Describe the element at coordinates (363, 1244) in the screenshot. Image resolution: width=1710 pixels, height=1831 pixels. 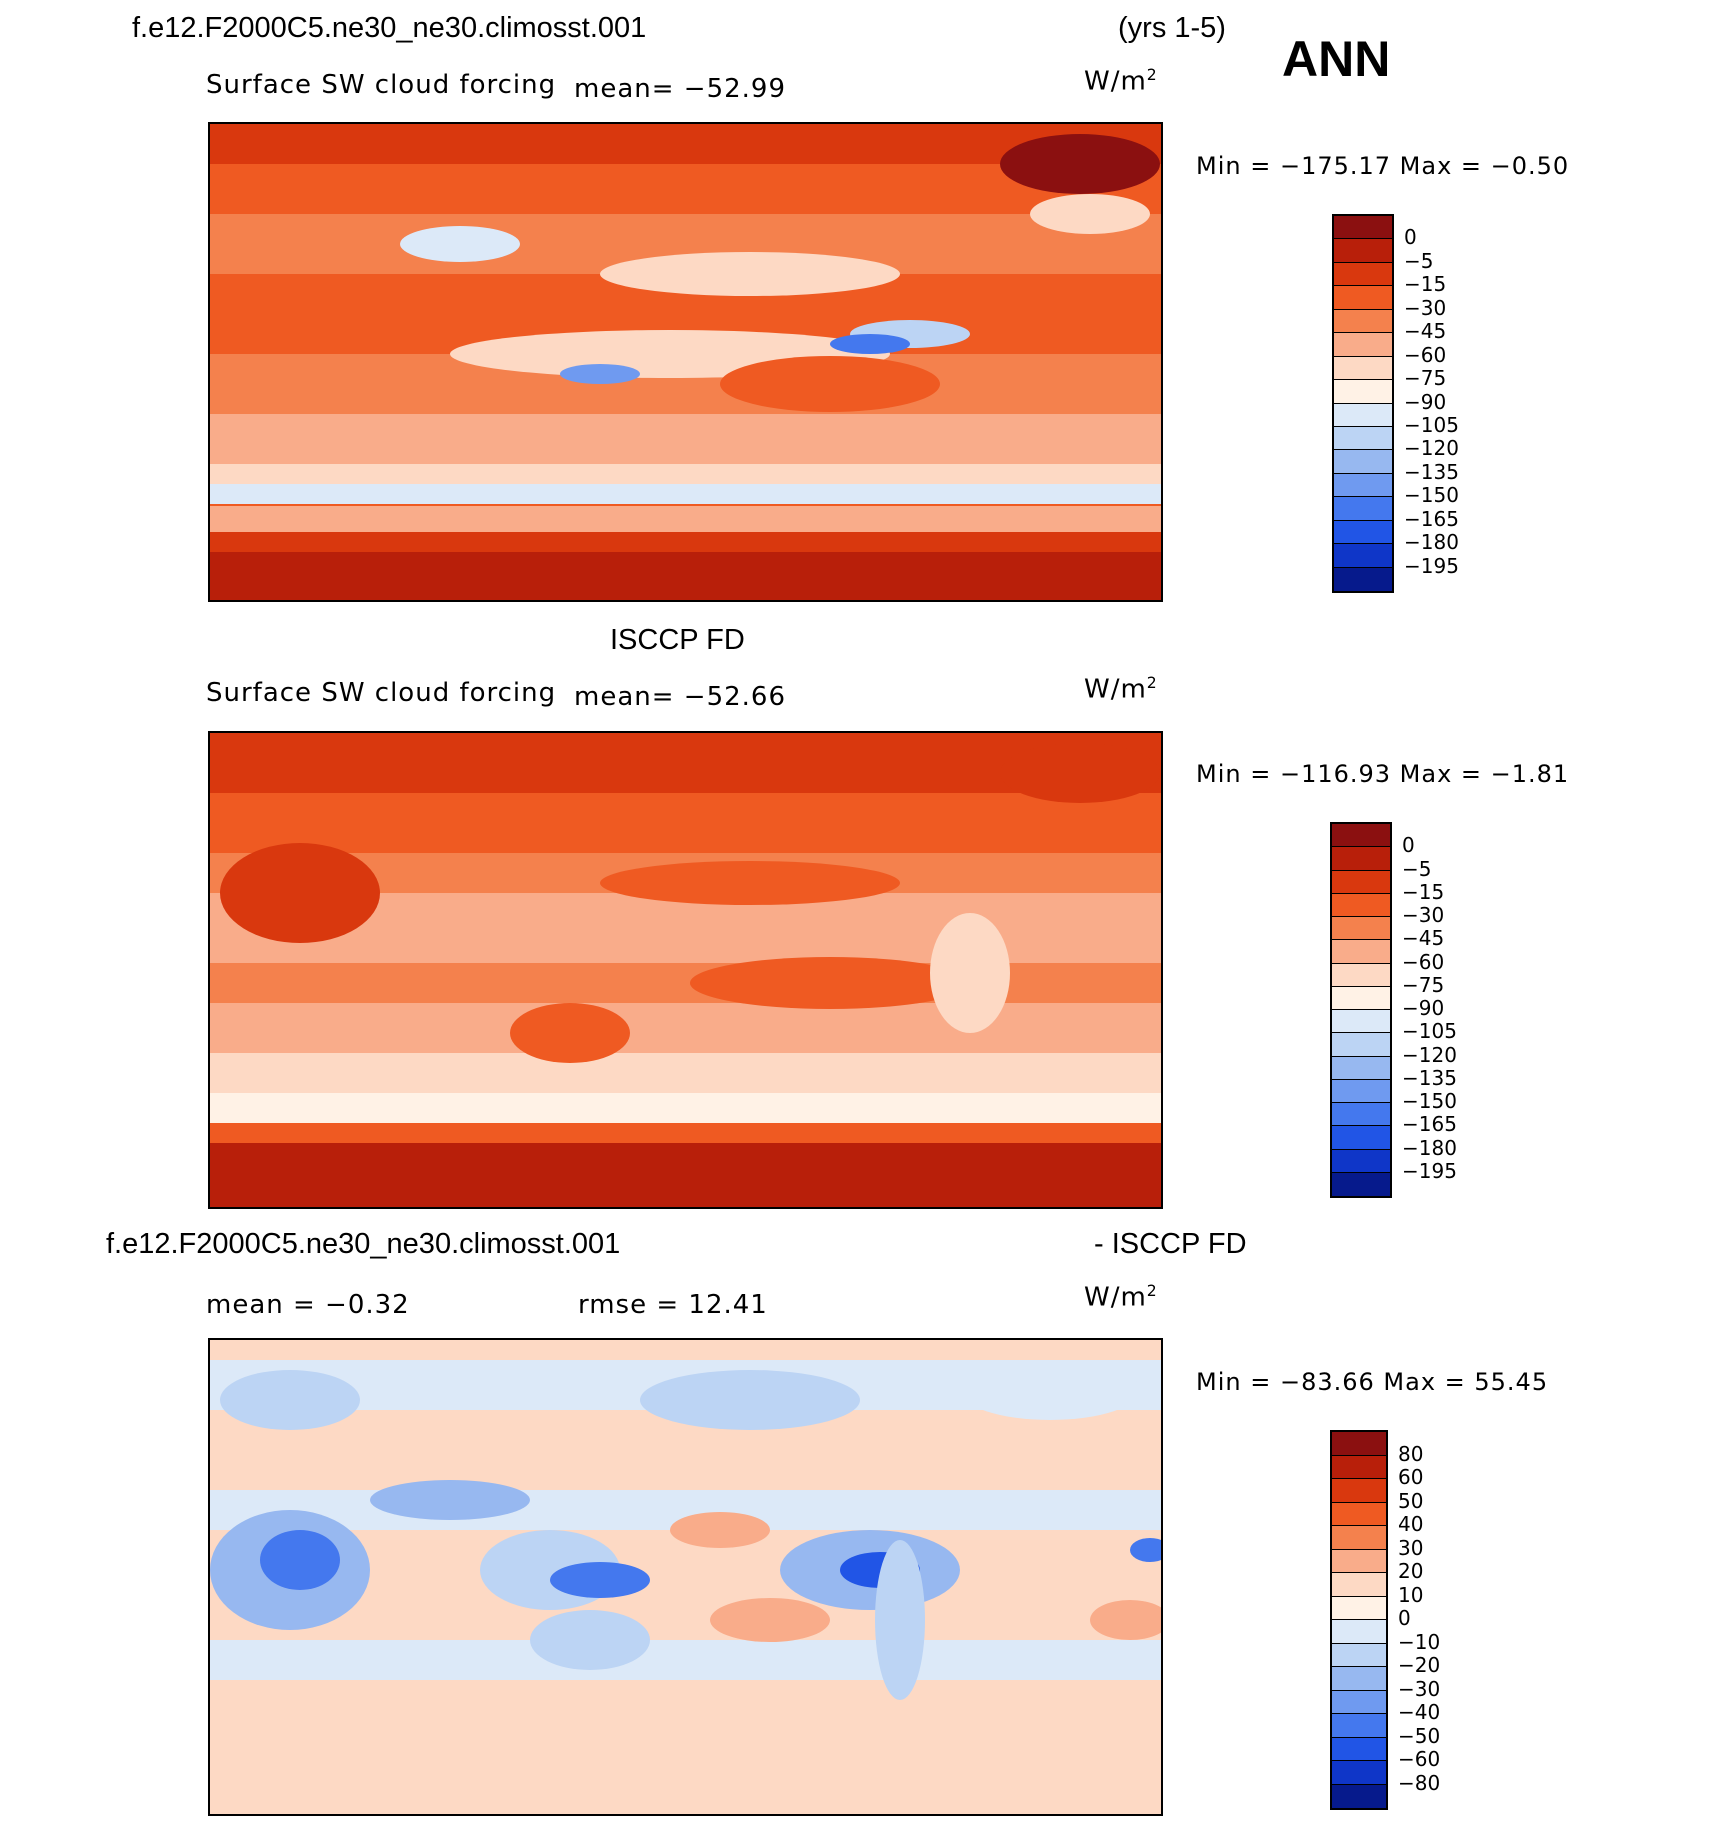
I see `panel3-title-left: f.e12.F2000C5.ne30_ne30.climosst.001` at that location.